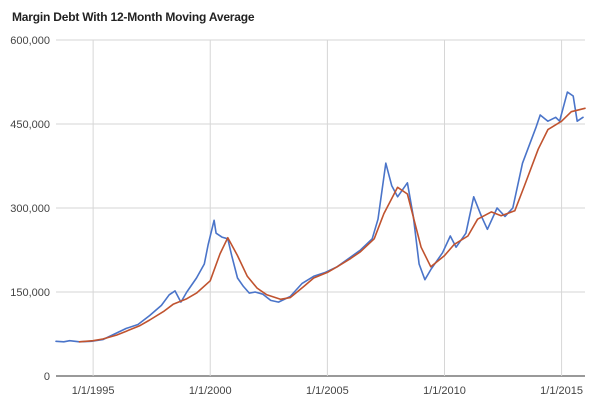  What do you see at coordinates (30, 293) in the screenshot?
I see `y-tick-label: 150,000` at bounding box center [30, 293].